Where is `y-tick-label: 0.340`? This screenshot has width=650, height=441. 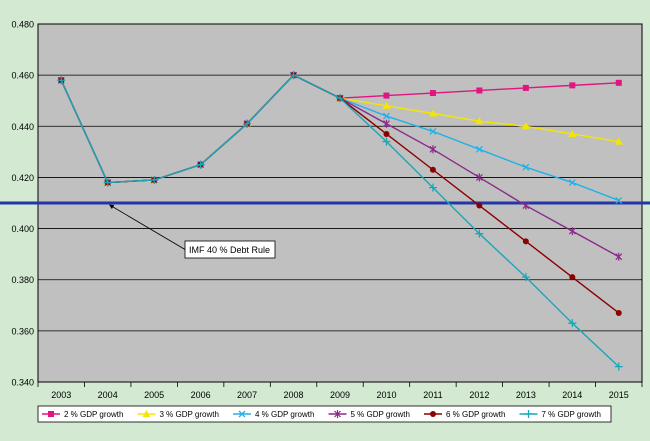
y-tick-label: 0.340 is located at coordinates (22, 383).